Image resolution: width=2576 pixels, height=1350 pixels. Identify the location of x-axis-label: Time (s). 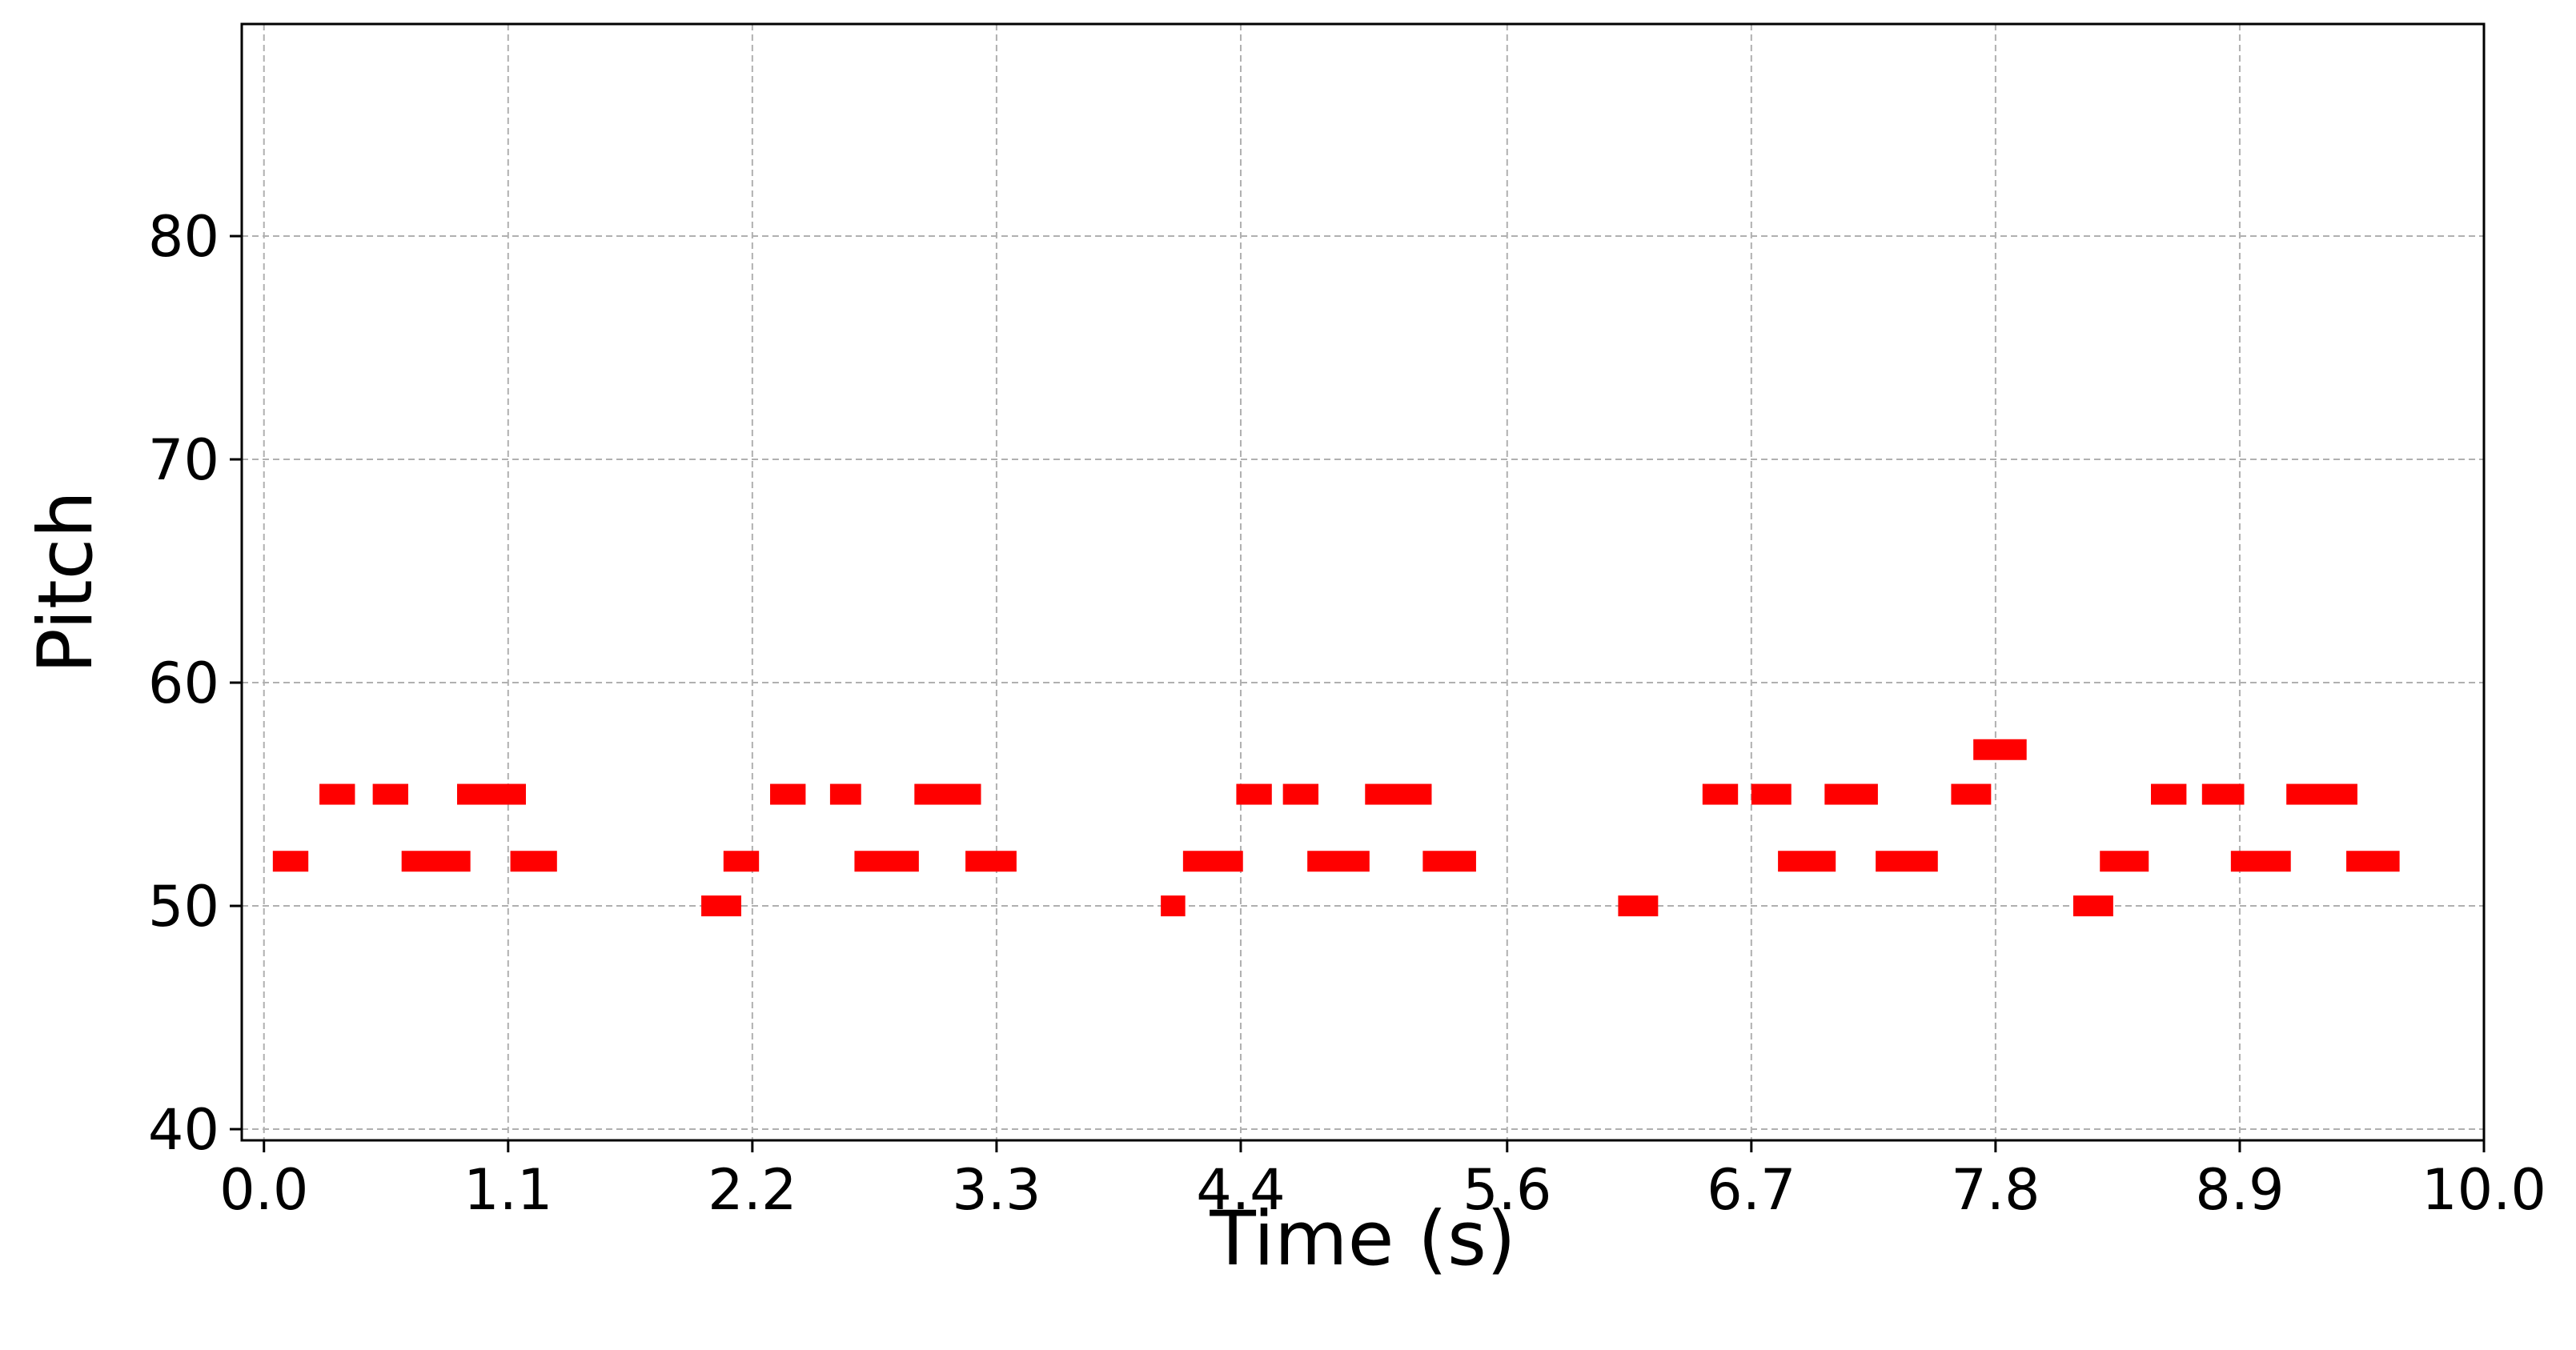
(1362, 1239).